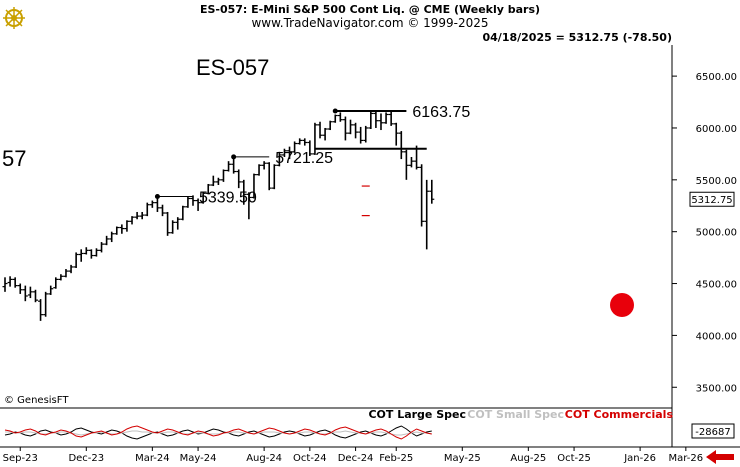 The height and width of the screenshot is (467, 740). What do you see at coordinates (716, 233) in the screenshot?
I see `y-tick-label: 5000.00` at bounding box center [716, 233].